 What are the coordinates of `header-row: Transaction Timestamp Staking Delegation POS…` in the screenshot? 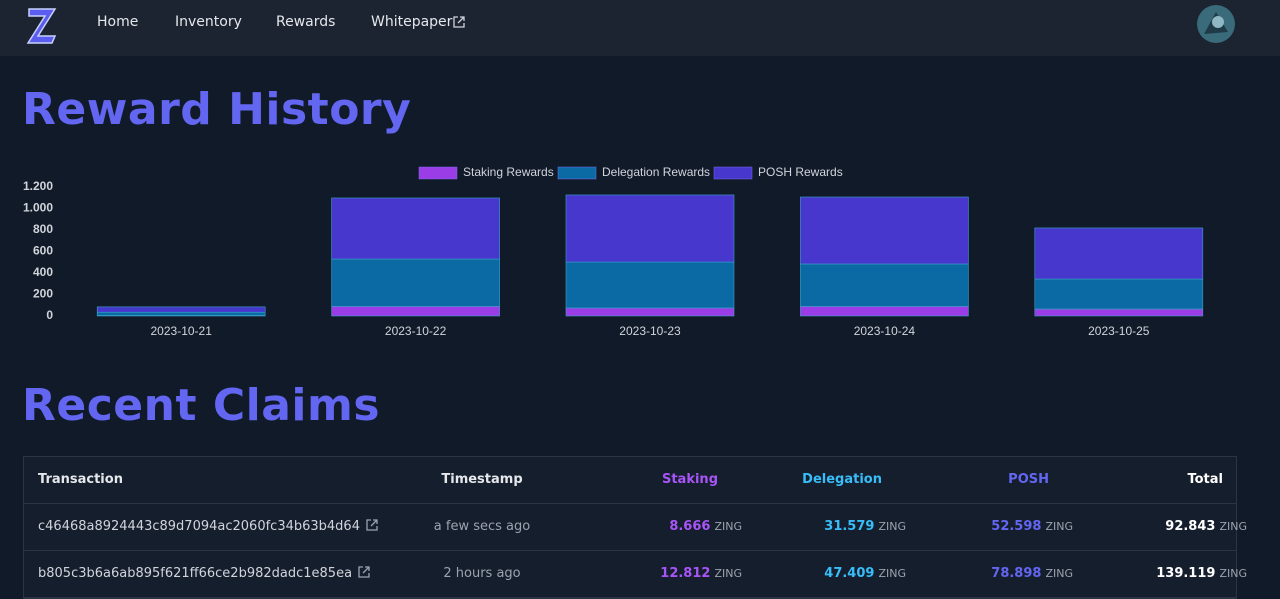 It's located at (630, 480).